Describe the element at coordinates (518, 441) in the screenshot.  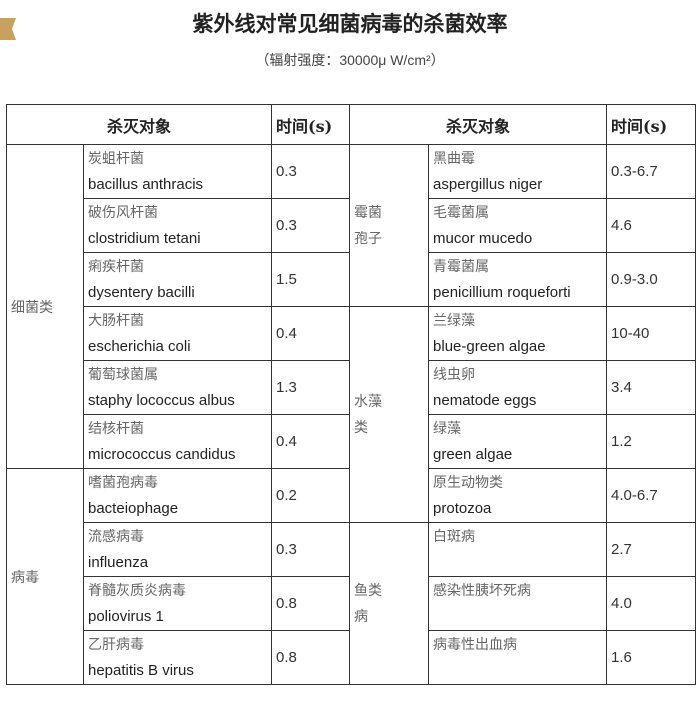
I see `target-cell: 绿藻 green algae` at that location.